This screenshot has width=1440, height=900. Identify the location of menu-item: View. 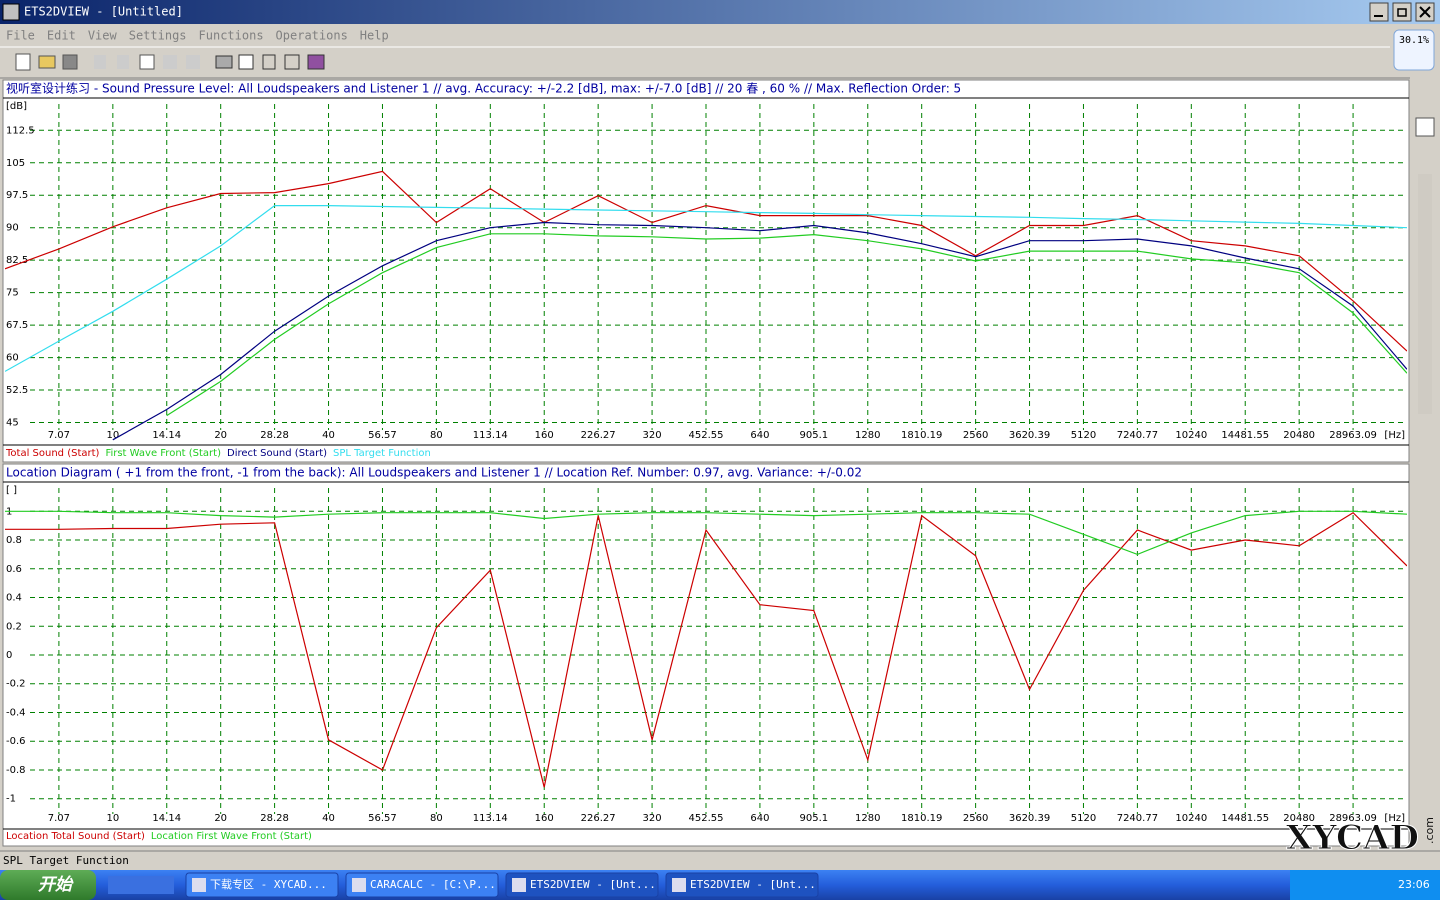
(103, 36).